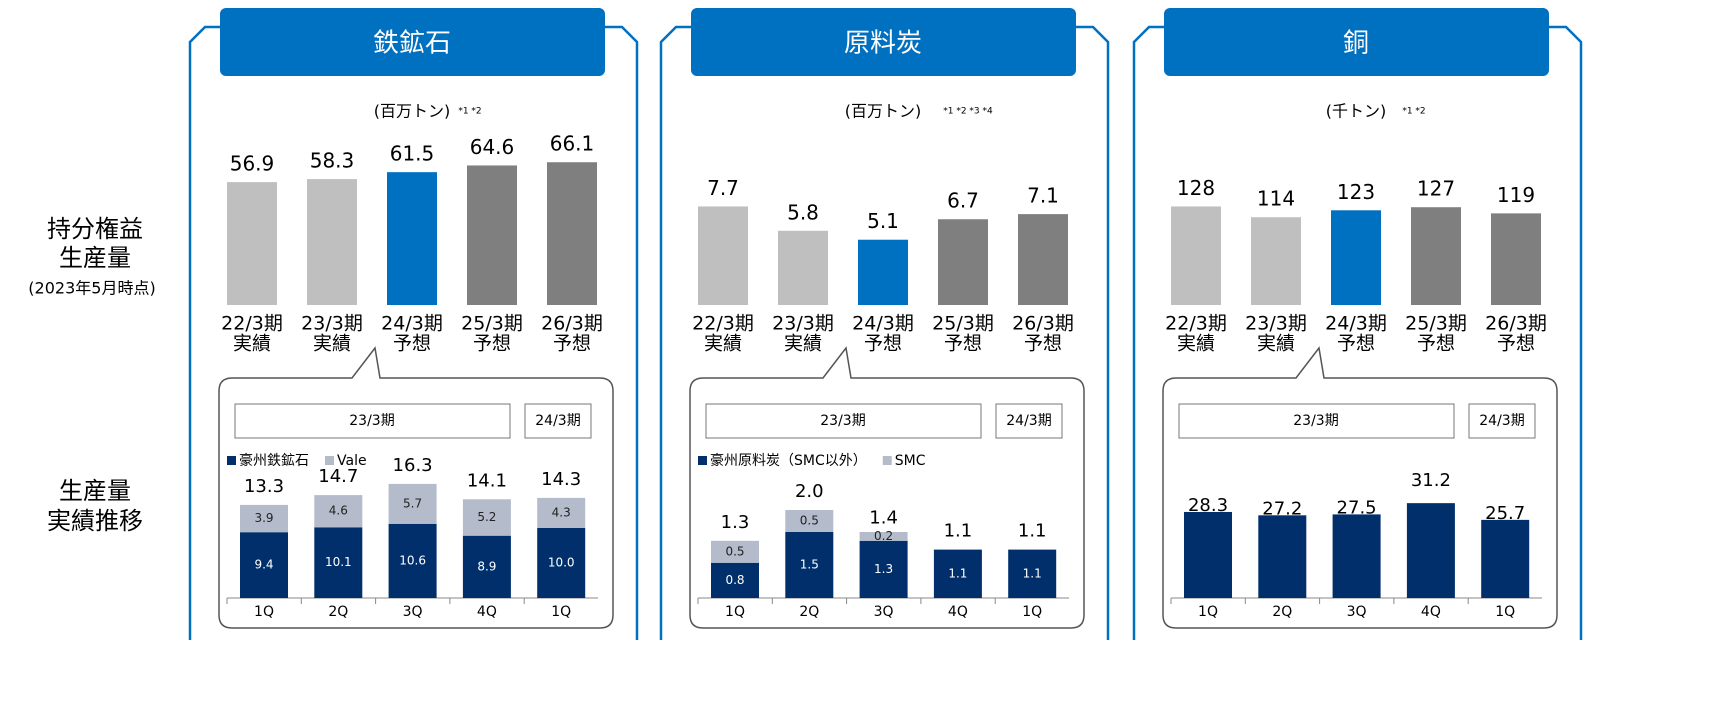 The height and width of the screenshot is (706, 1728). I want to click on total-label: 1.4, so click(883, 517).